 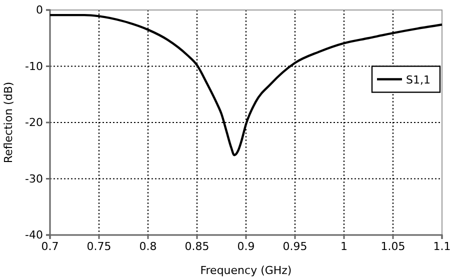 I want to click on x-tick-label: 0.95, so click(x=295, y=246).